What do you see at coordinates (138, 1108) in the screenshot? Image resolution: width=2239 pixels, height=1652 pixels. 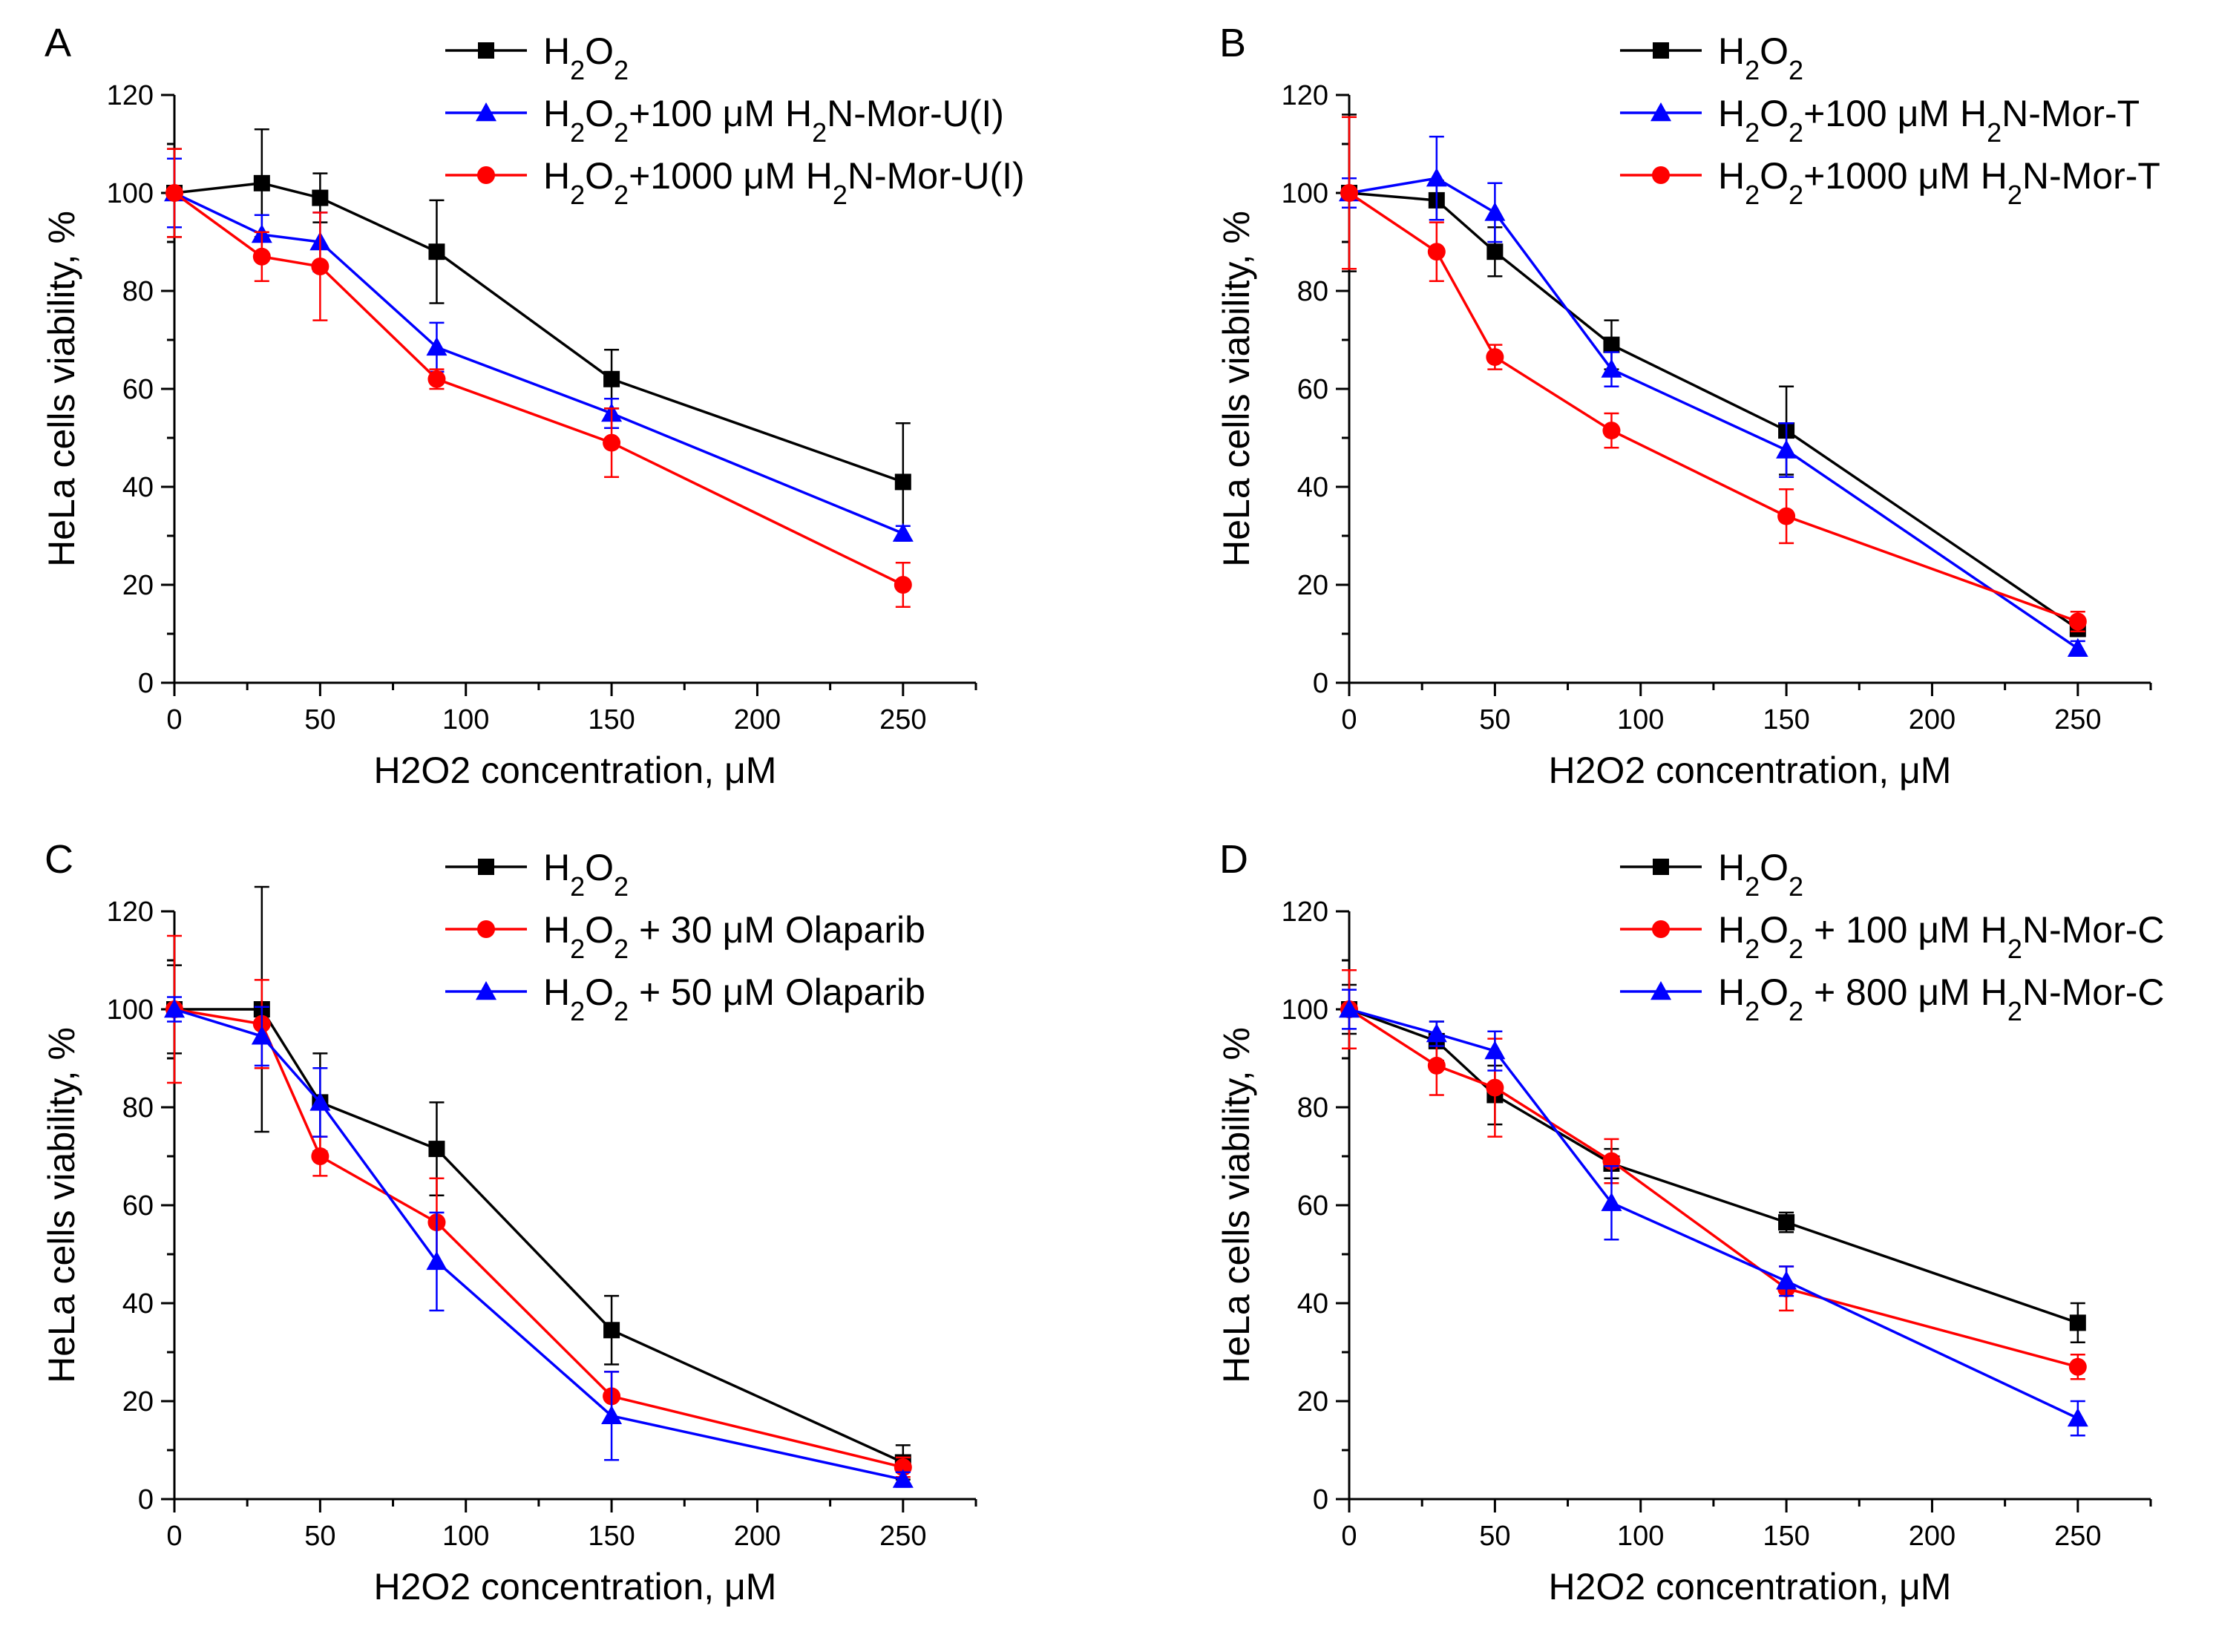 I see `y-tick-label: 80` at bounding box center [138, 1108].